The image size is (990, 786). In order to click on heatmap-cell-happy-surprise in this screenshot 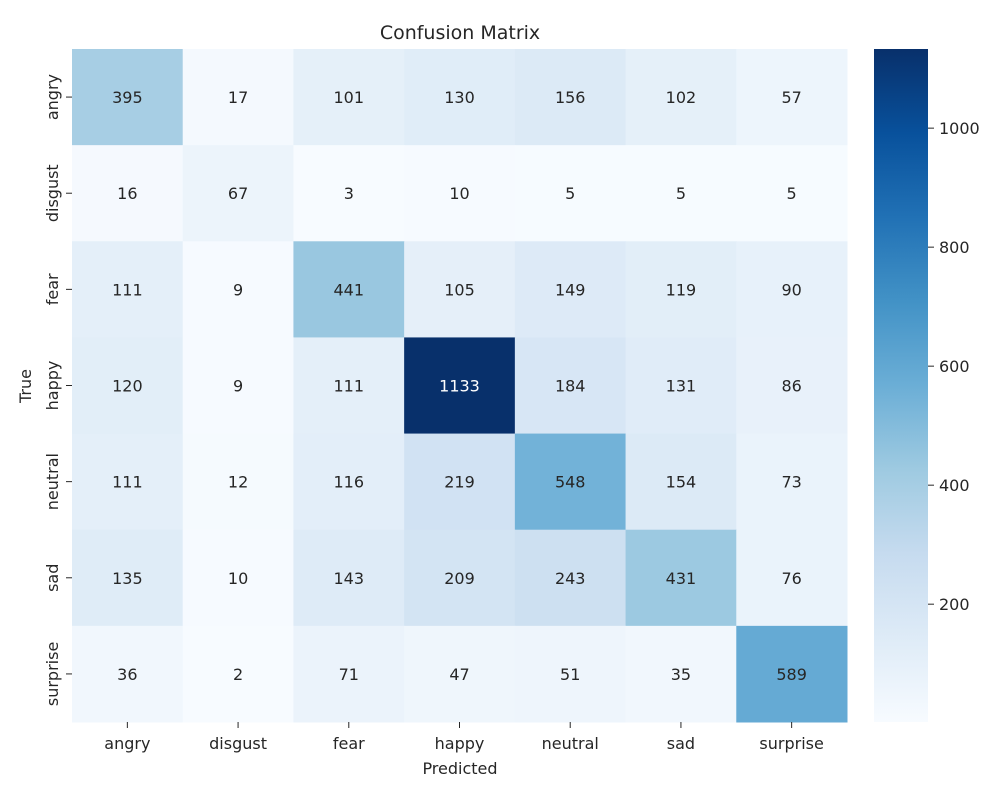, I will do `click(792, 386)`.